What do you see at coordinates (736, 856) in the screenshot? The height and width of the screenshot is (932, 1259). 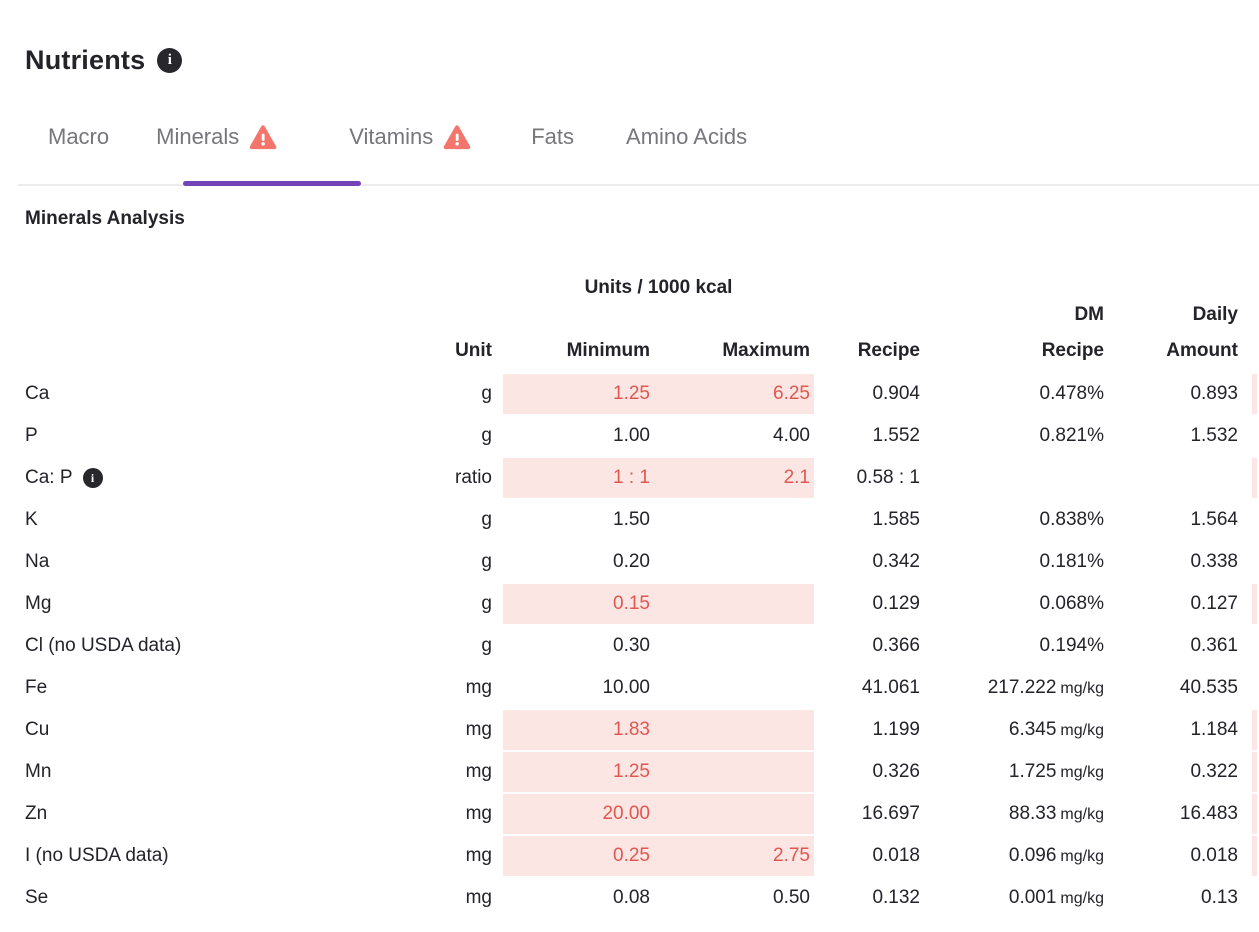 I see `cell-maximum: 2.75` at bounding box center [736, 856].